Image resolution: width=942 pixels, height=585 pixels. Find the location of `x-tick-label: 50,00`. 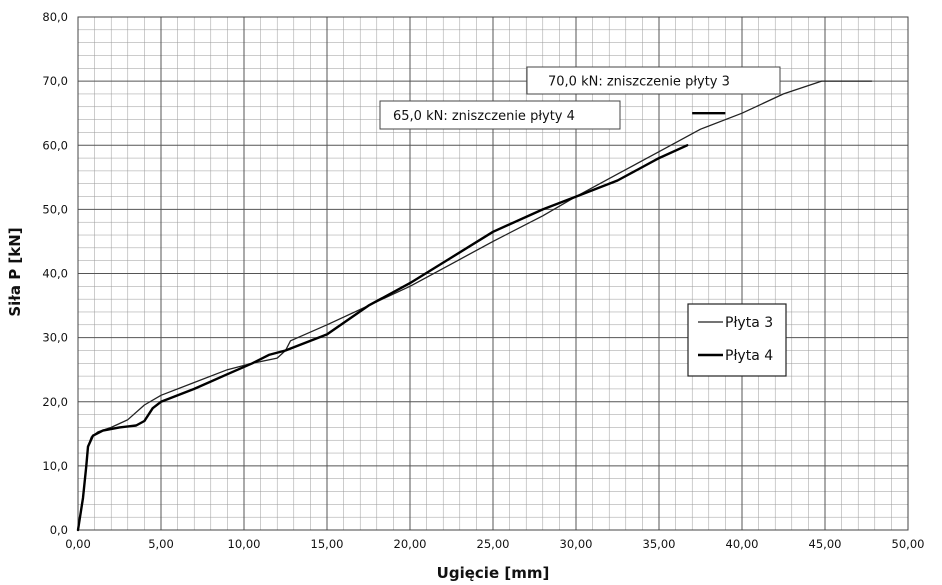

x-tick-label: 50,00 is located at coordinates (908, 544).